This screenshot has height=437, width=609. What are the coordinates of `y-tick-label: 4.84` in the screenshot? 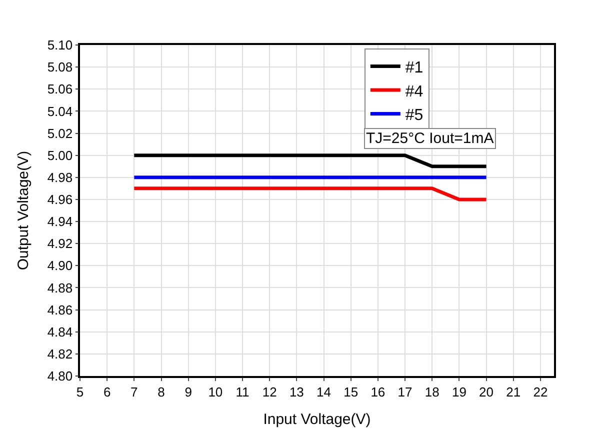 It's located at (60, 332).